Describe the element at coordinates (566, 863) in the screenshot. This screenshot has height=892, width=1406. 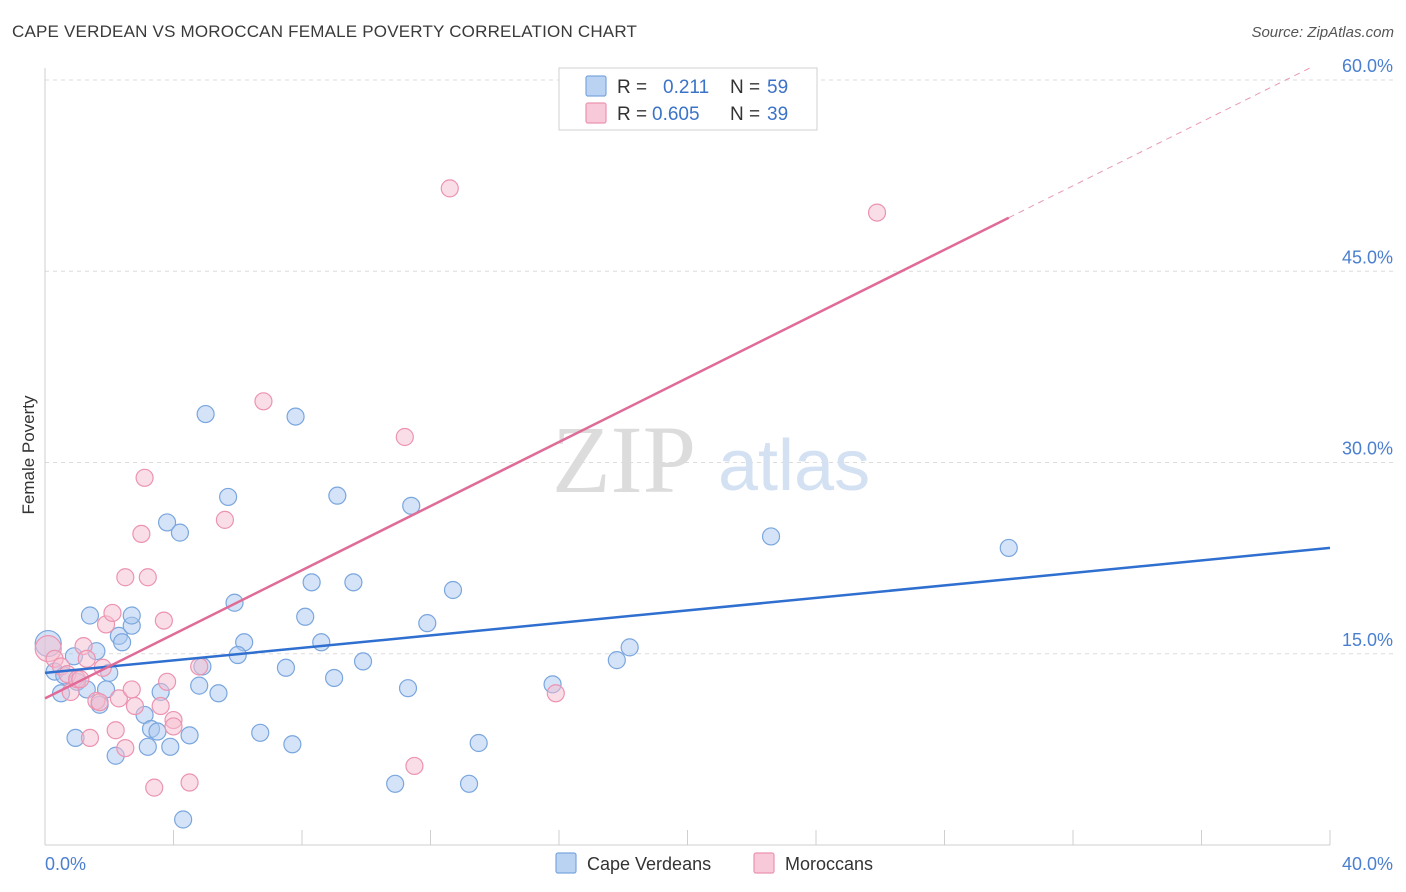
I see `legend-bottom-swatch-cape-verdeans` at that location.